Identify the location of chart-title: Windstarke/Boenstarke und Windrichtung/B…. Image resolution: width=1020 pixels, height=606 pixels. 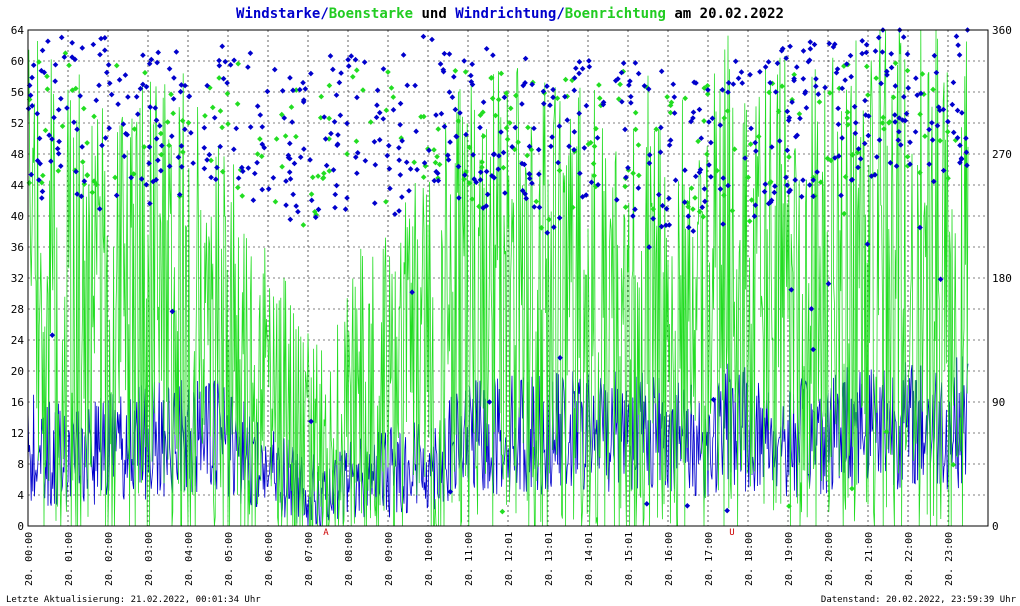
(510, 14).